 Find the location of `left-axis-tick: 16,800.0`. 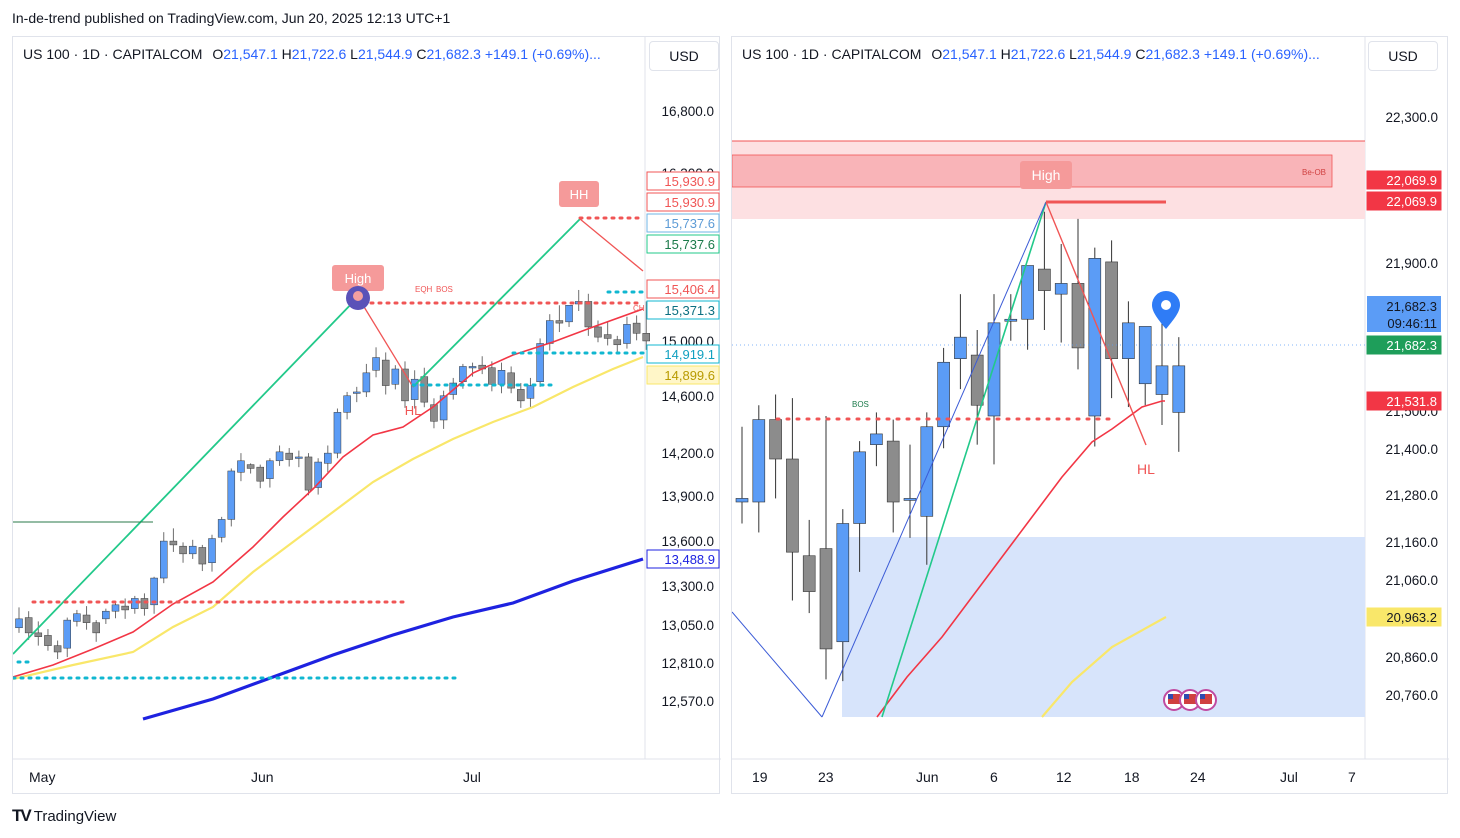

left-axis-tick: 16,800.0 is located at coordinates (687, 111).